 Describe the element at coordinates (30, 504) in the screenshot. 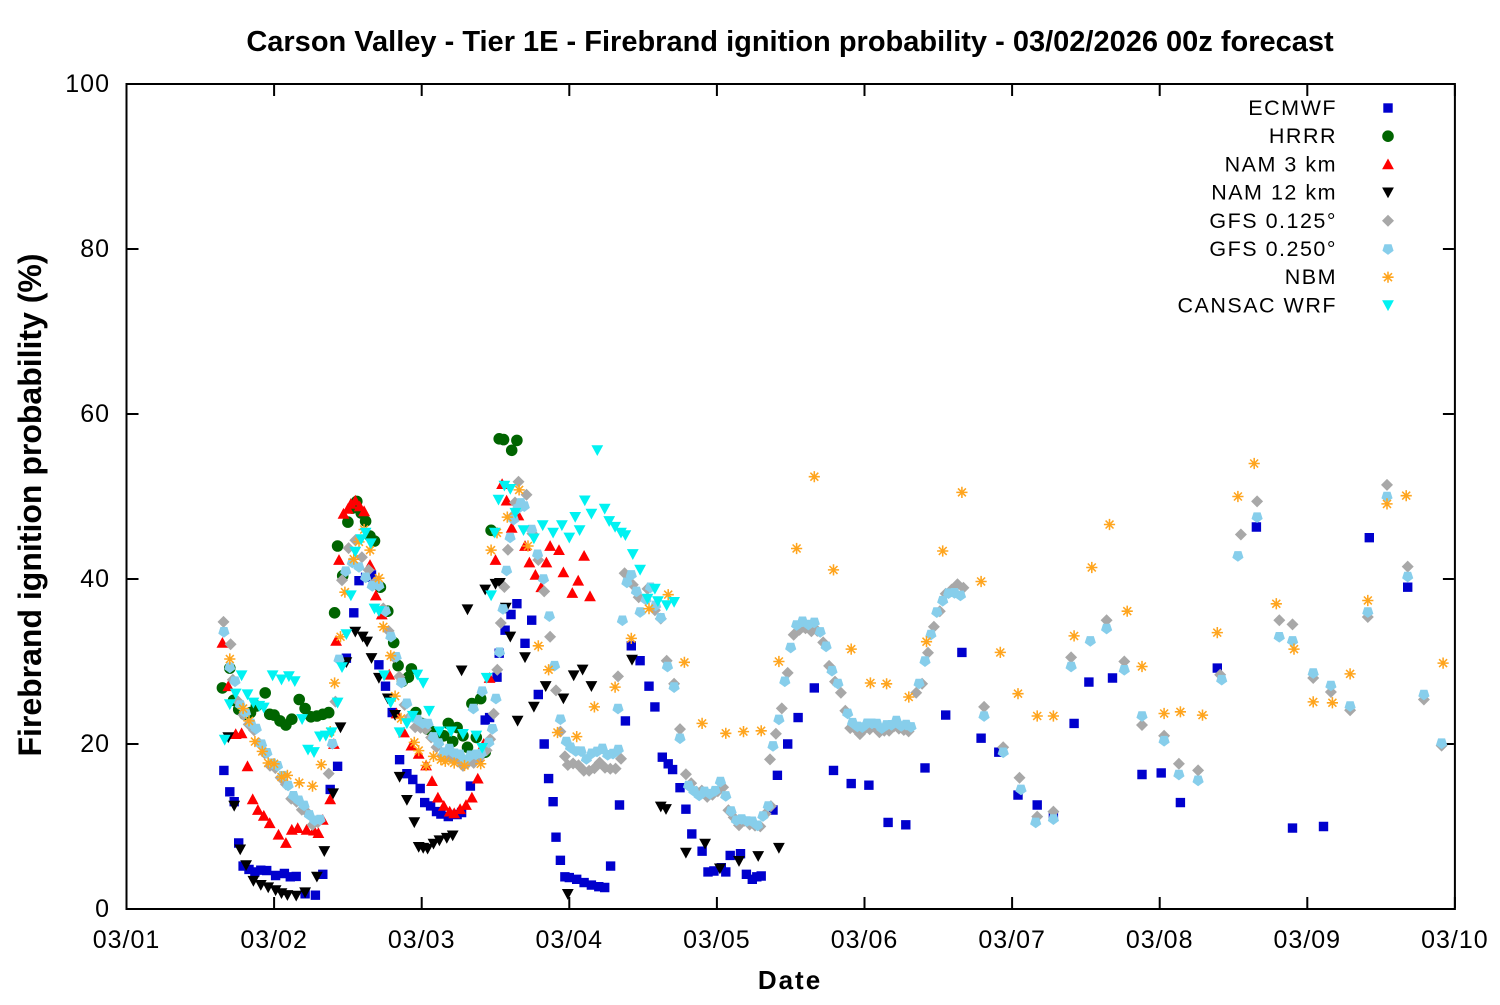

I see `svg-text:Firebrand ignition probability: Firebrand ignition probability (%)` at that location.